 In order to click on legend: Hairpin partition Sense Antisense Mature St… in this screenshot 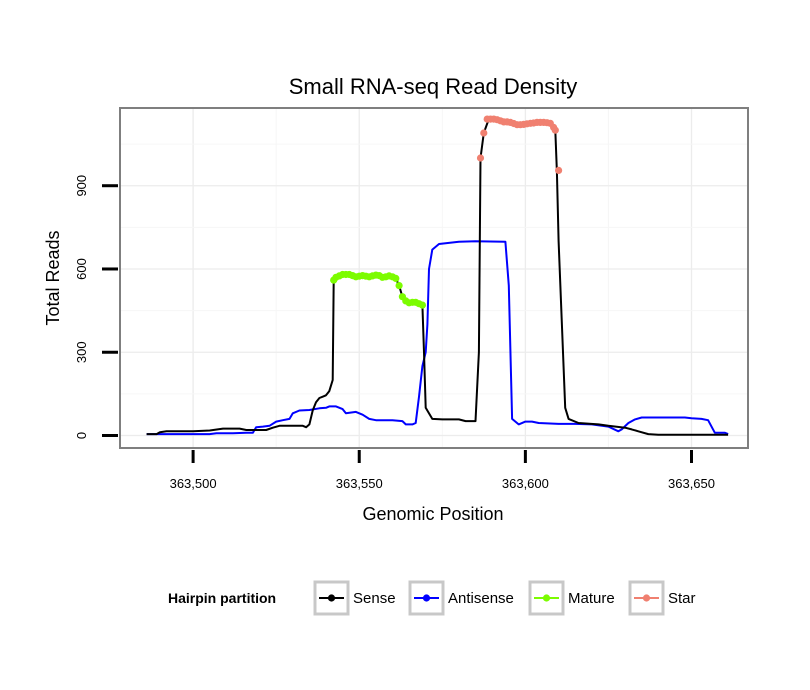, I will do `click(432, 598)`.